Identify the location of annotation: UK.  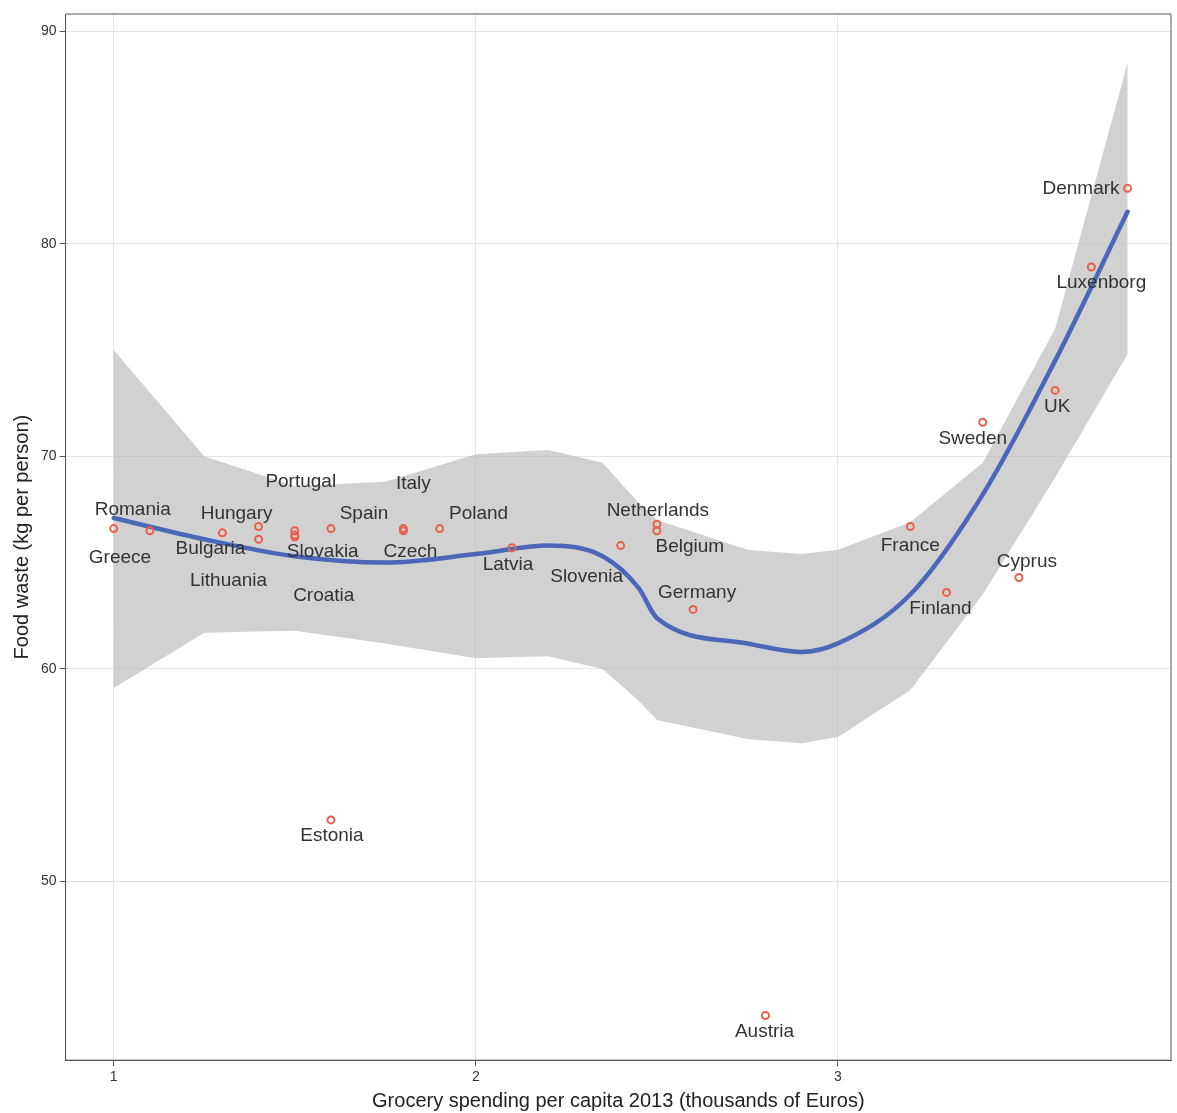
(1057, 405).